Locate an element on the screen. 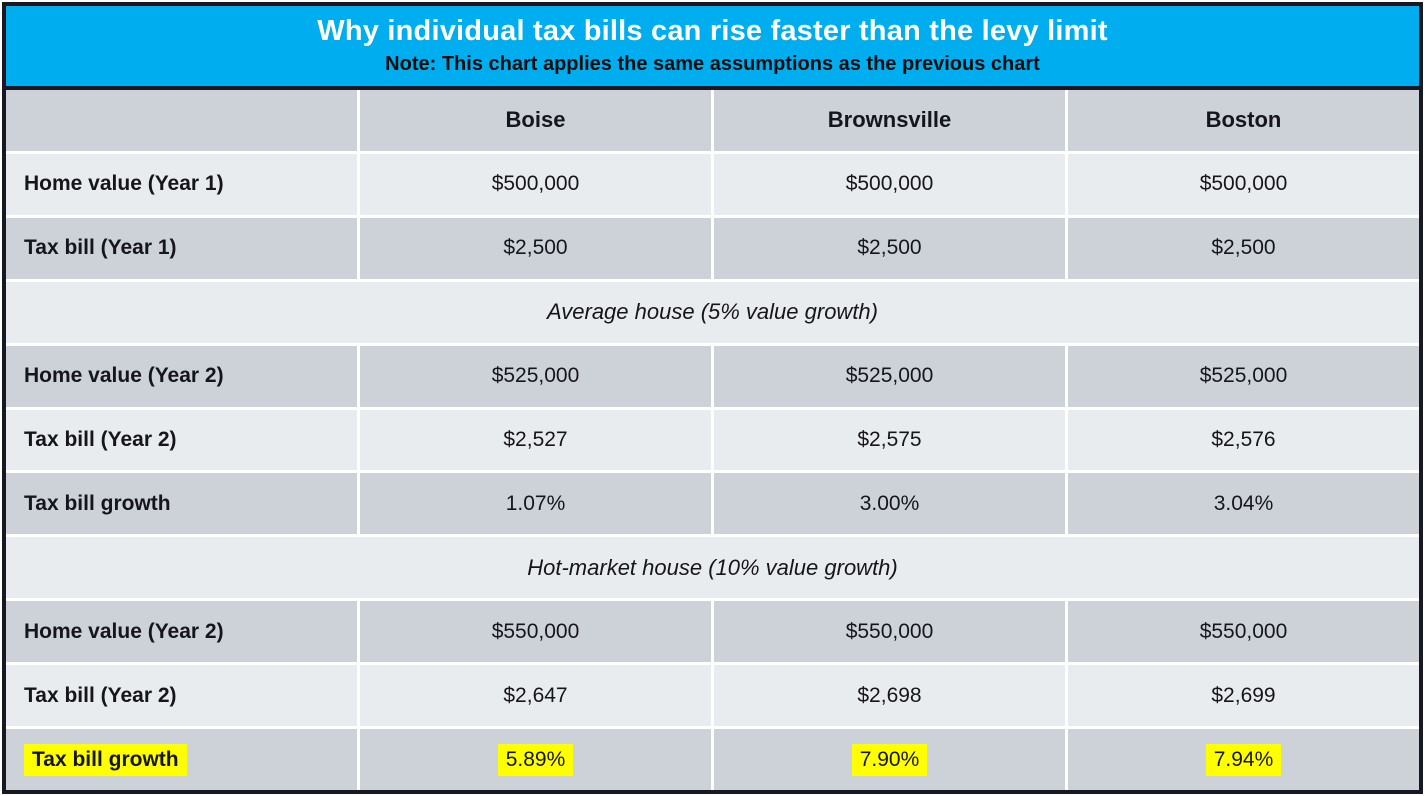 The height and width of the screenshot is (796, 1425). cell-value: 7.90% is located at coordinates (889, 759).